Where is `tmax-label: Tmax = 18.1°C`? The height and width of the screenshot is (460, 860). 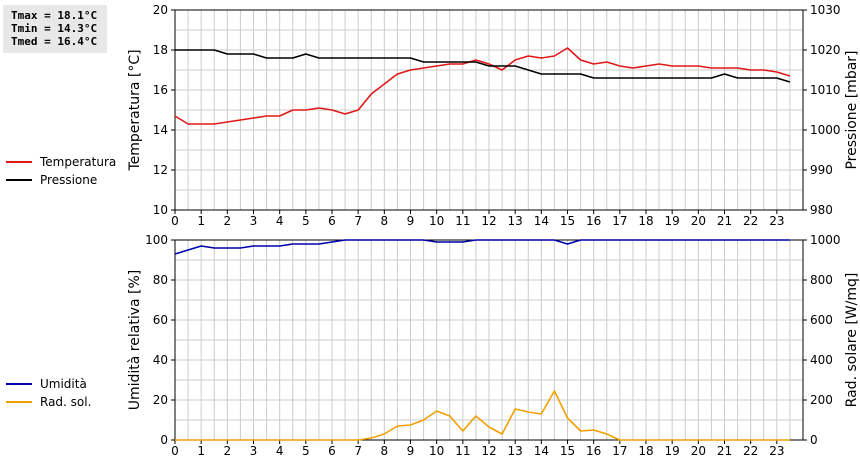 tmax-label: Tmax = 18.1°C is located at coordinates (54, 15).